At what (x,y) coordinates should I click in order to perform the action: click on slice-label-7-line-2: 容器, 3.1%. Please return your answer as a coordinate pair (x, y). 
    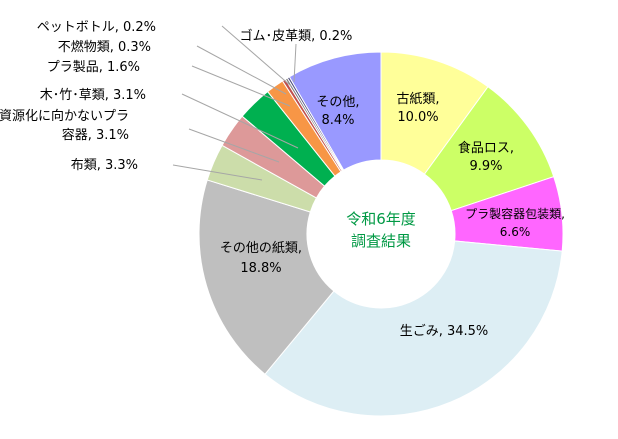
    Looking at the image, I should click on (95, 135).